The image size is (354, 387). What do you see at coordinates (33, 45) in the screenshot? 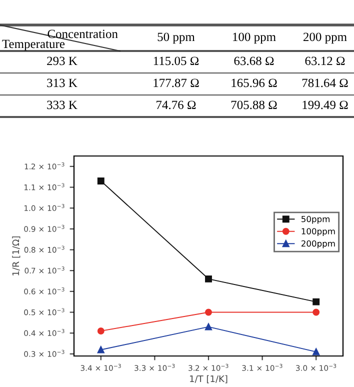
I see `text: Temperature` at bounding box center [33, 45].